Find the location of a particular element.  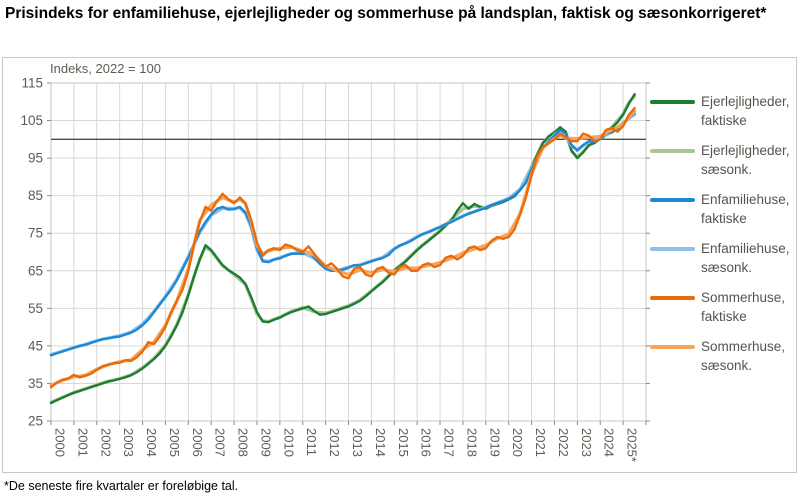

legend-item: Sommerhuse, sæsonk. is located at coordinates (724, 356).